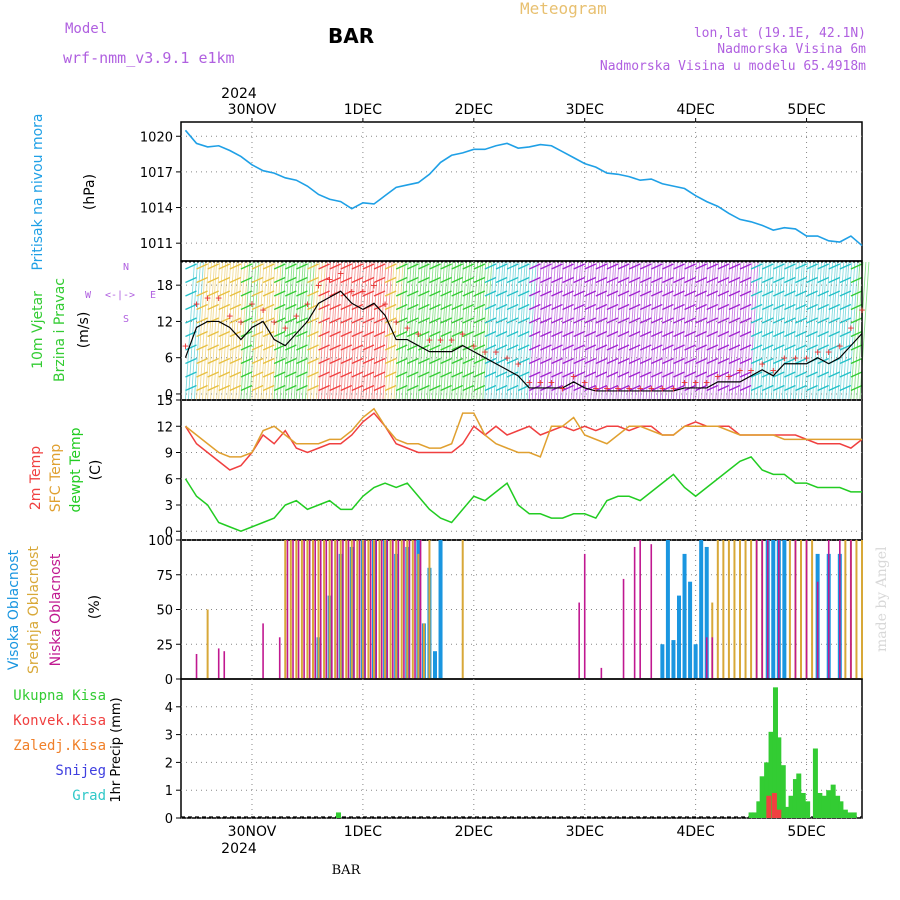  Describe the element at coordinates (791, 49) in the screenshot. I see `elevation-label: Nadmorska Visina 6m` at that location.